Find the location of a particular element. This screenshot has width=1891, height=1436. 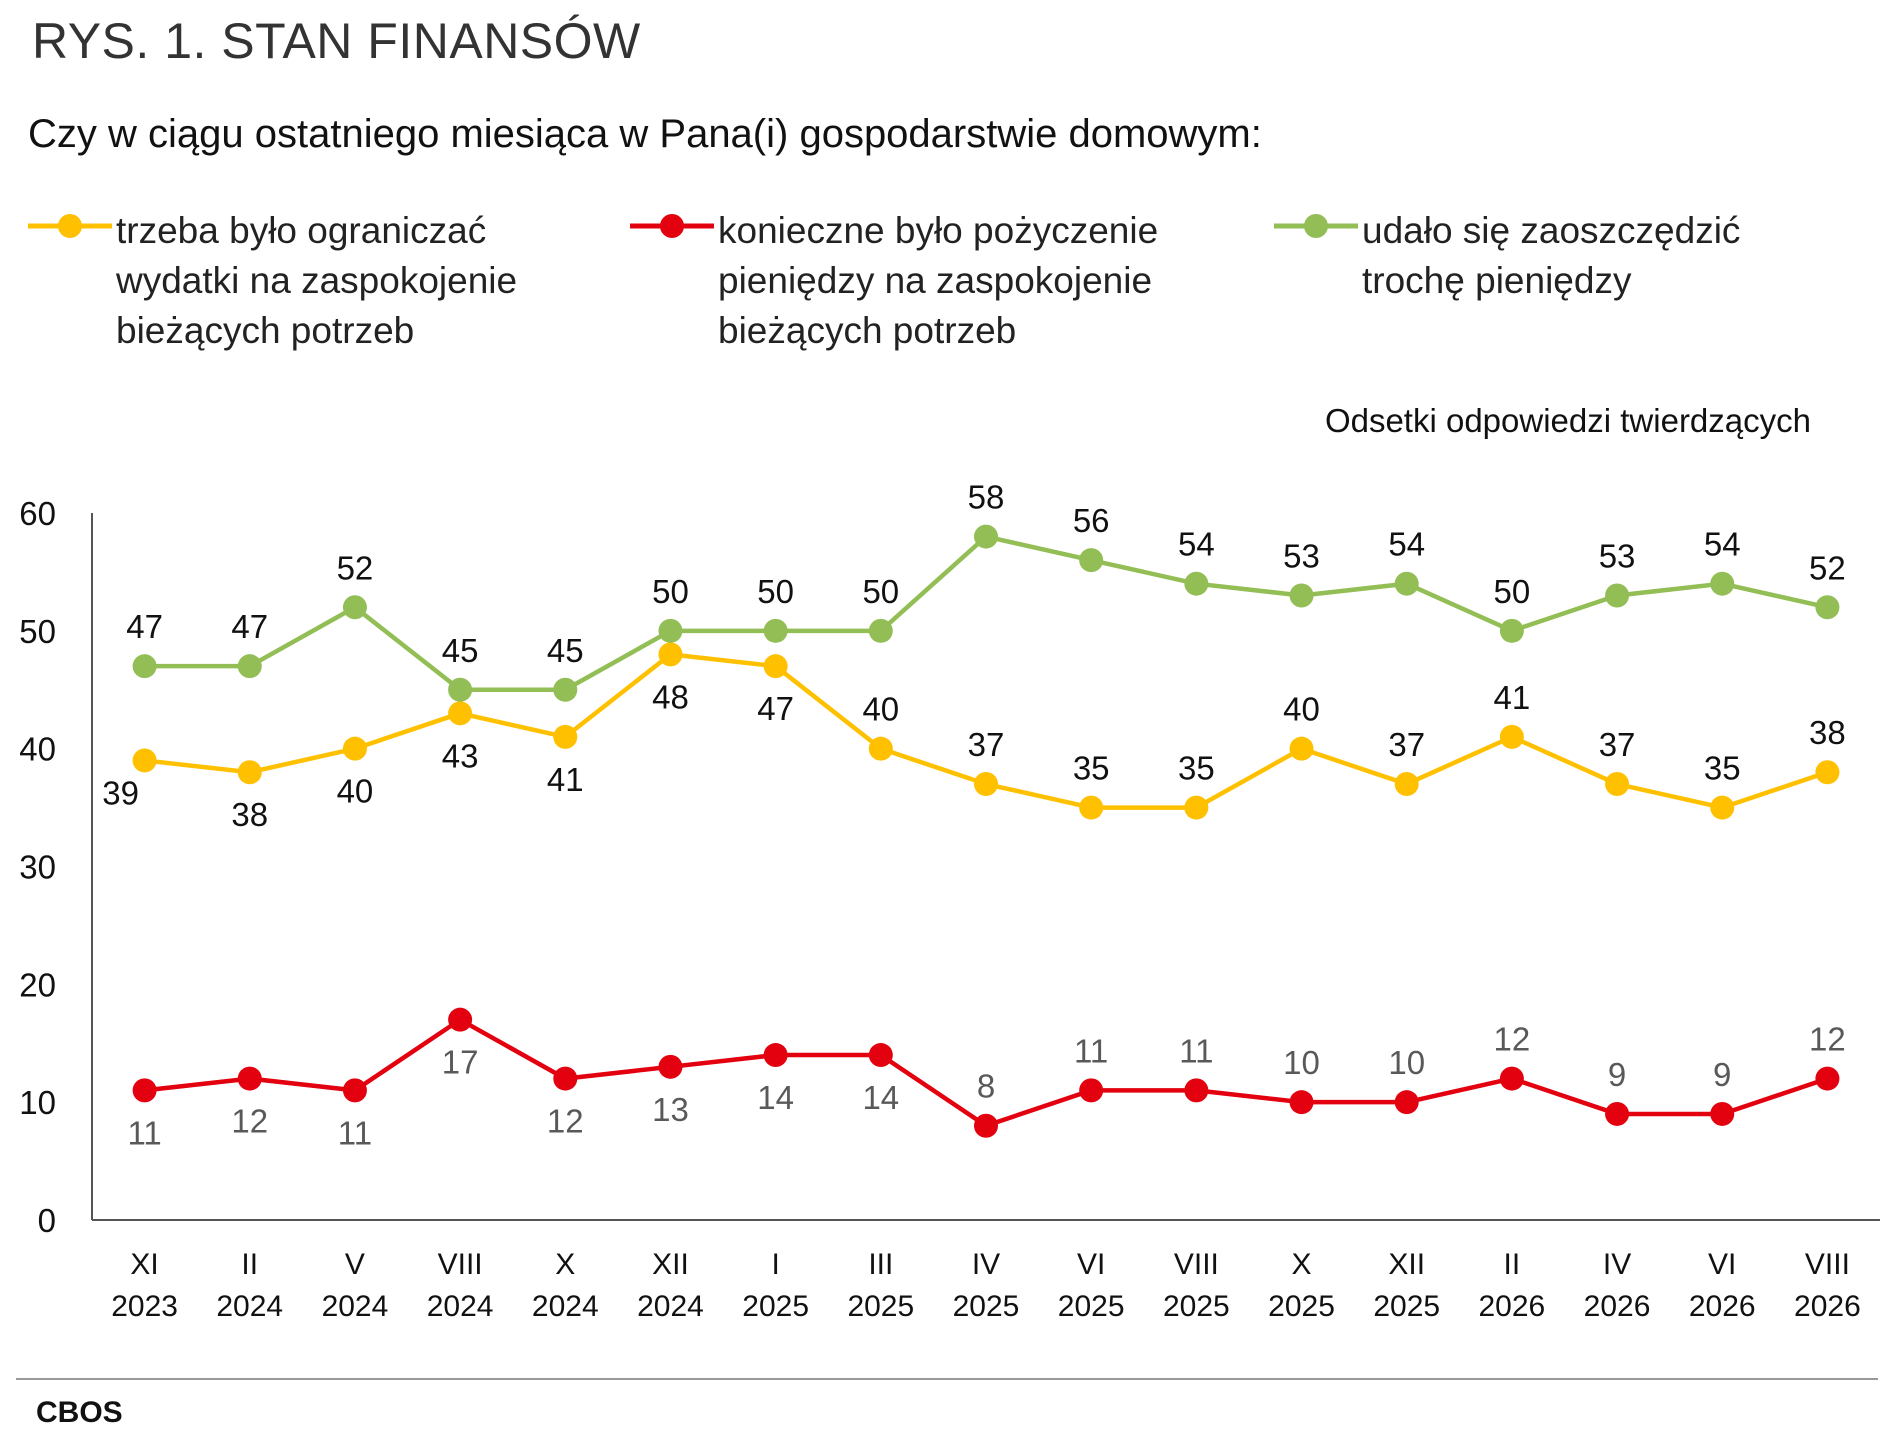

data-label: 47 is located at coordinates (144, 626).